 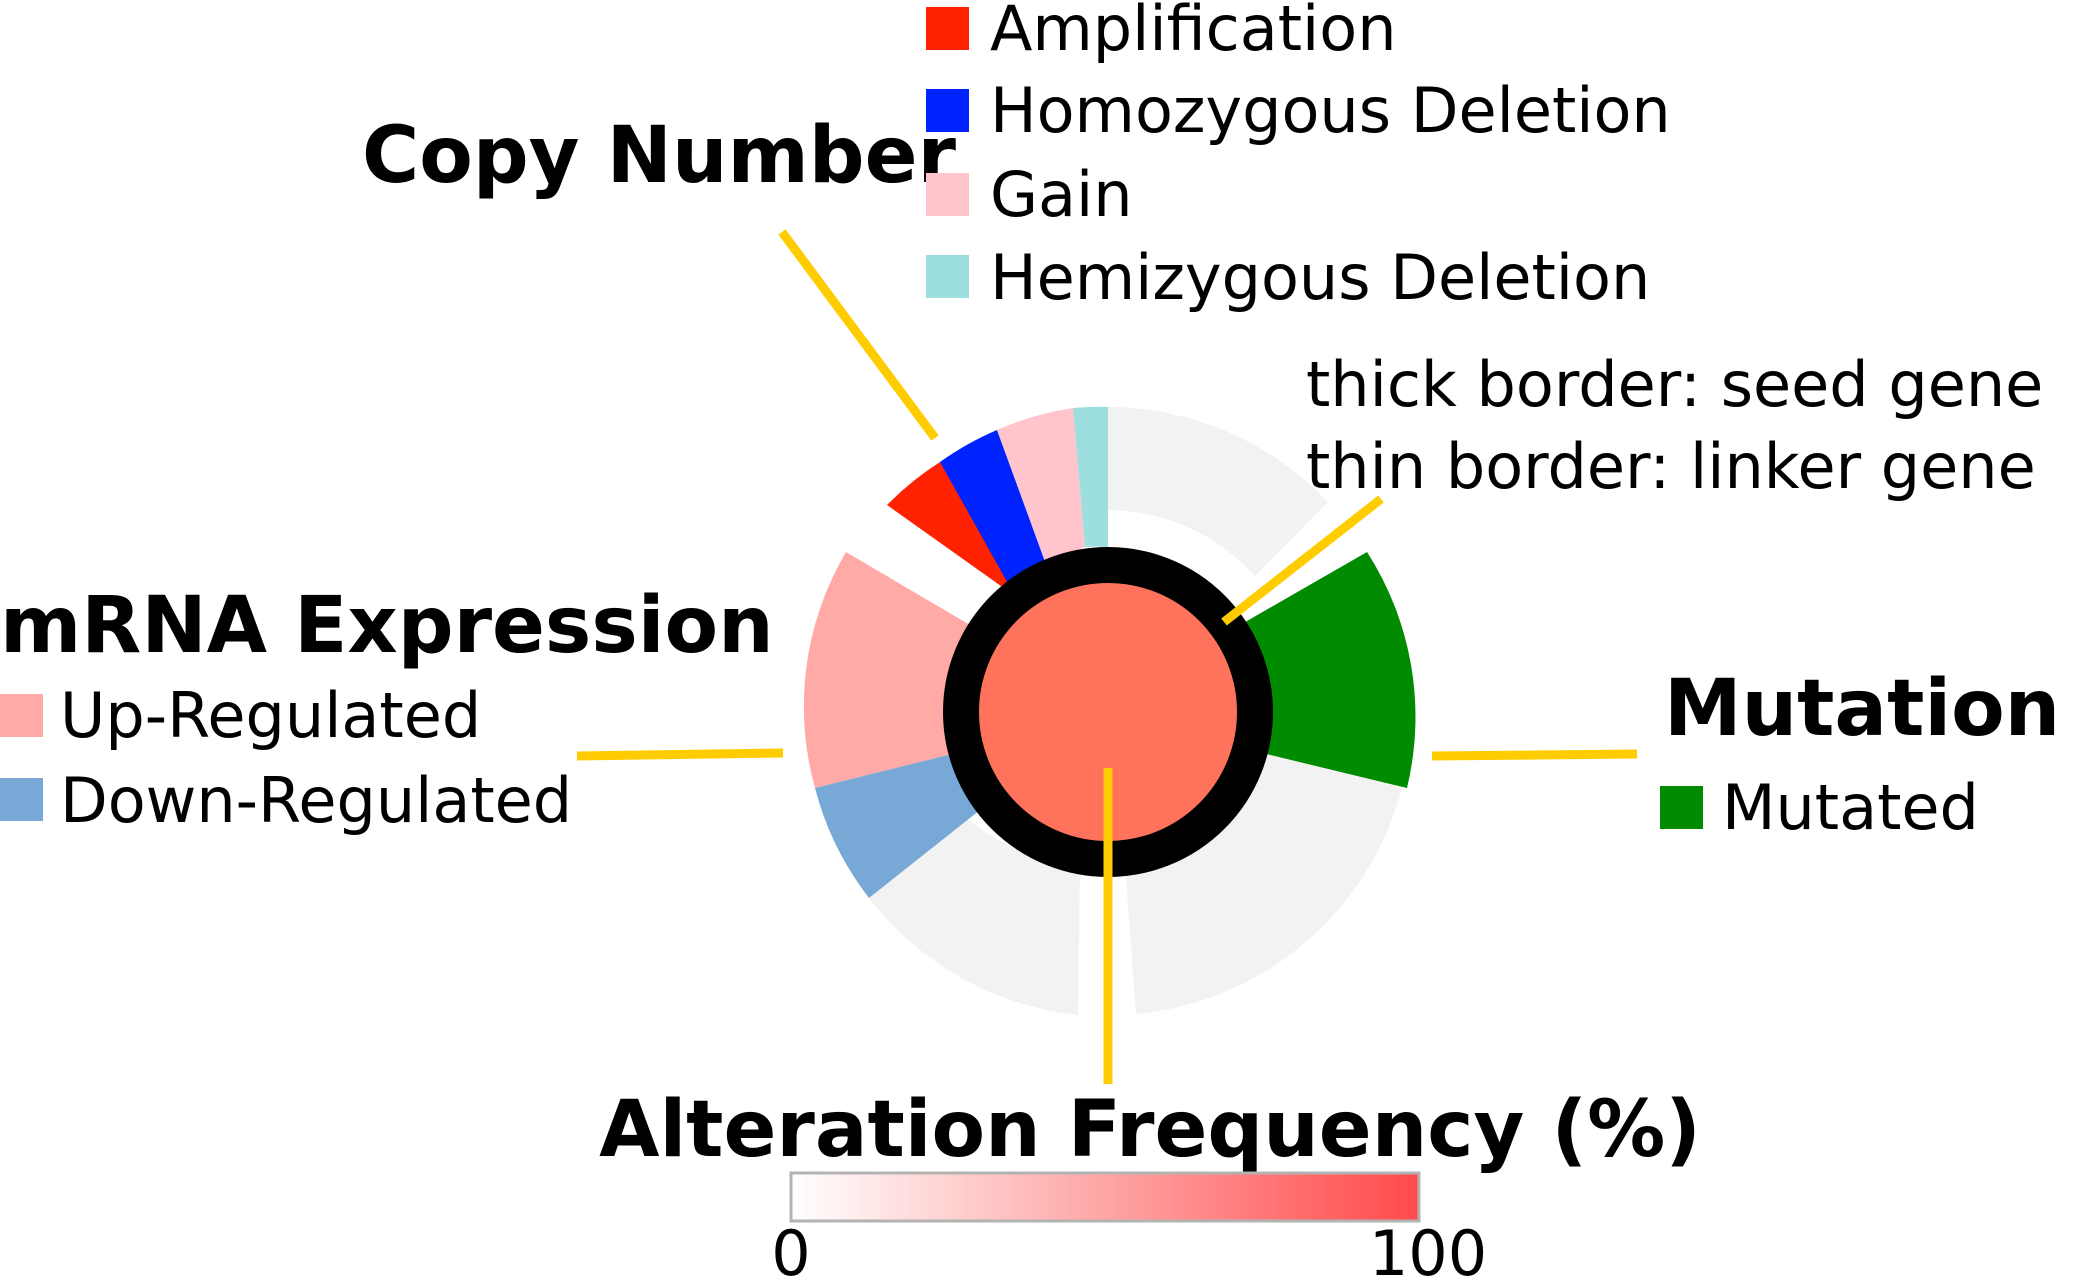 I want to click on frequency-legend: Alteration Frequency (%) 0 100, so click(x=1150, y=1181).